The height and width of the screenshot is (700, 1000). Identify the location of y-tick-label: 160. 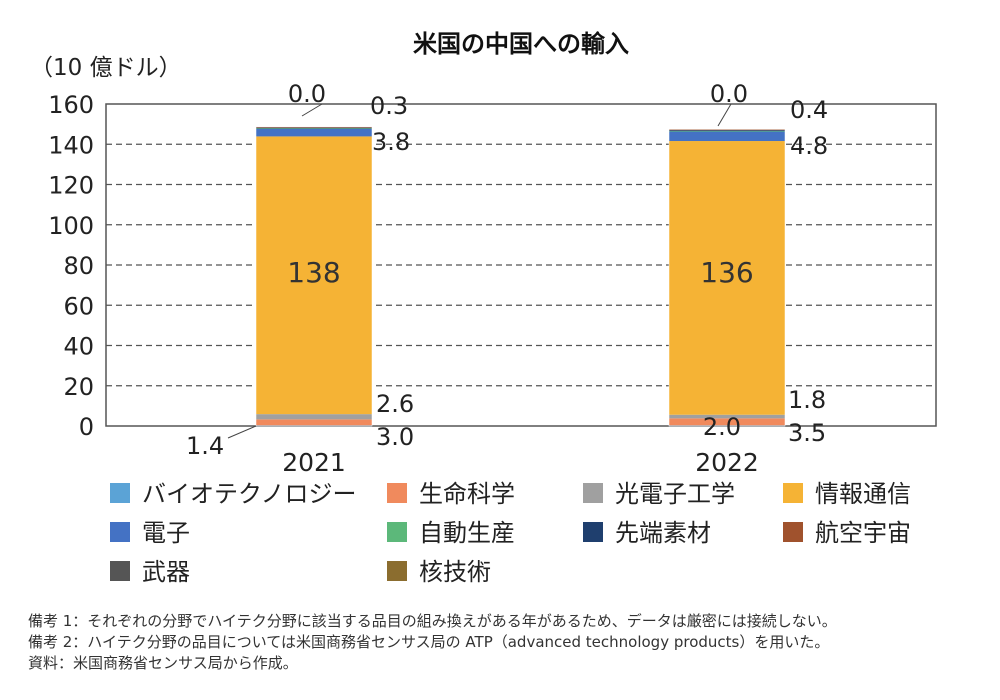
(71, 105).